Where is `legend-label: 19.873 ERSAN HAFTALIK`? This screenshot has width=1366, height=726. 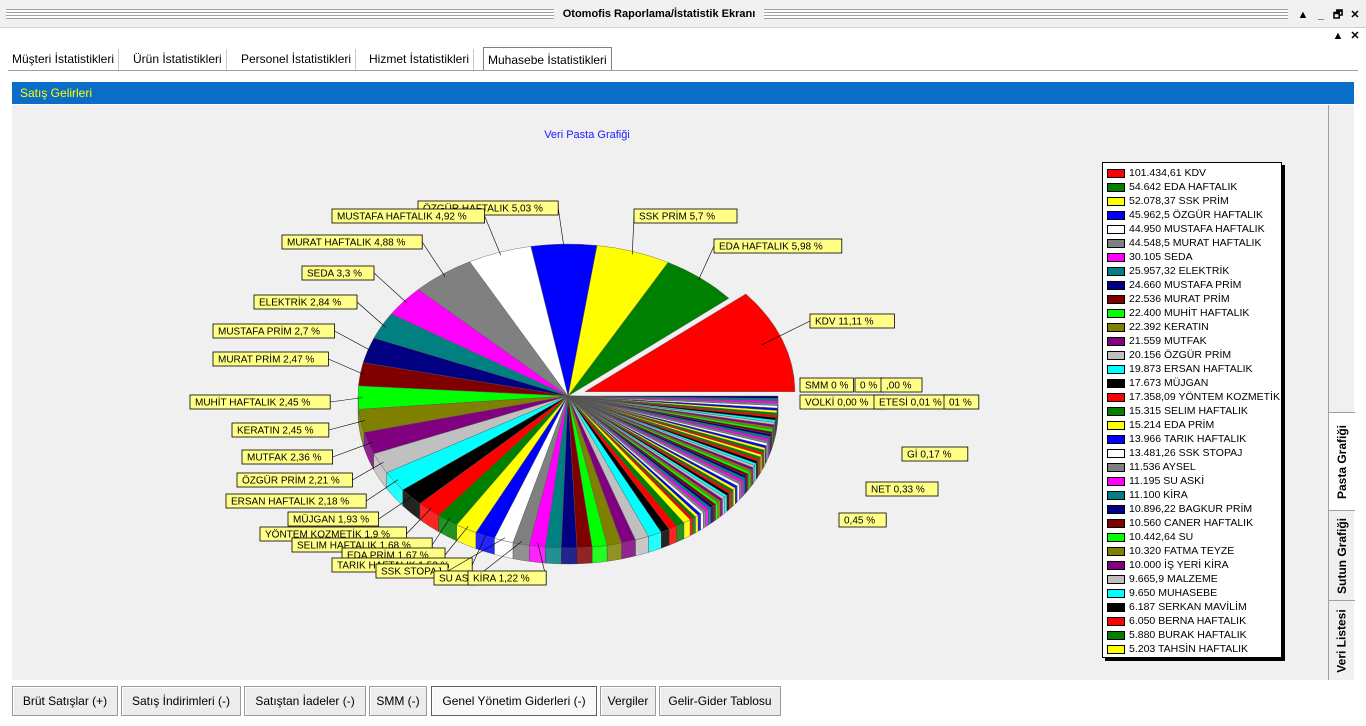 legend-label: 19.873 ERSAN HAFTALIK is located at coordinates (1191, 369).